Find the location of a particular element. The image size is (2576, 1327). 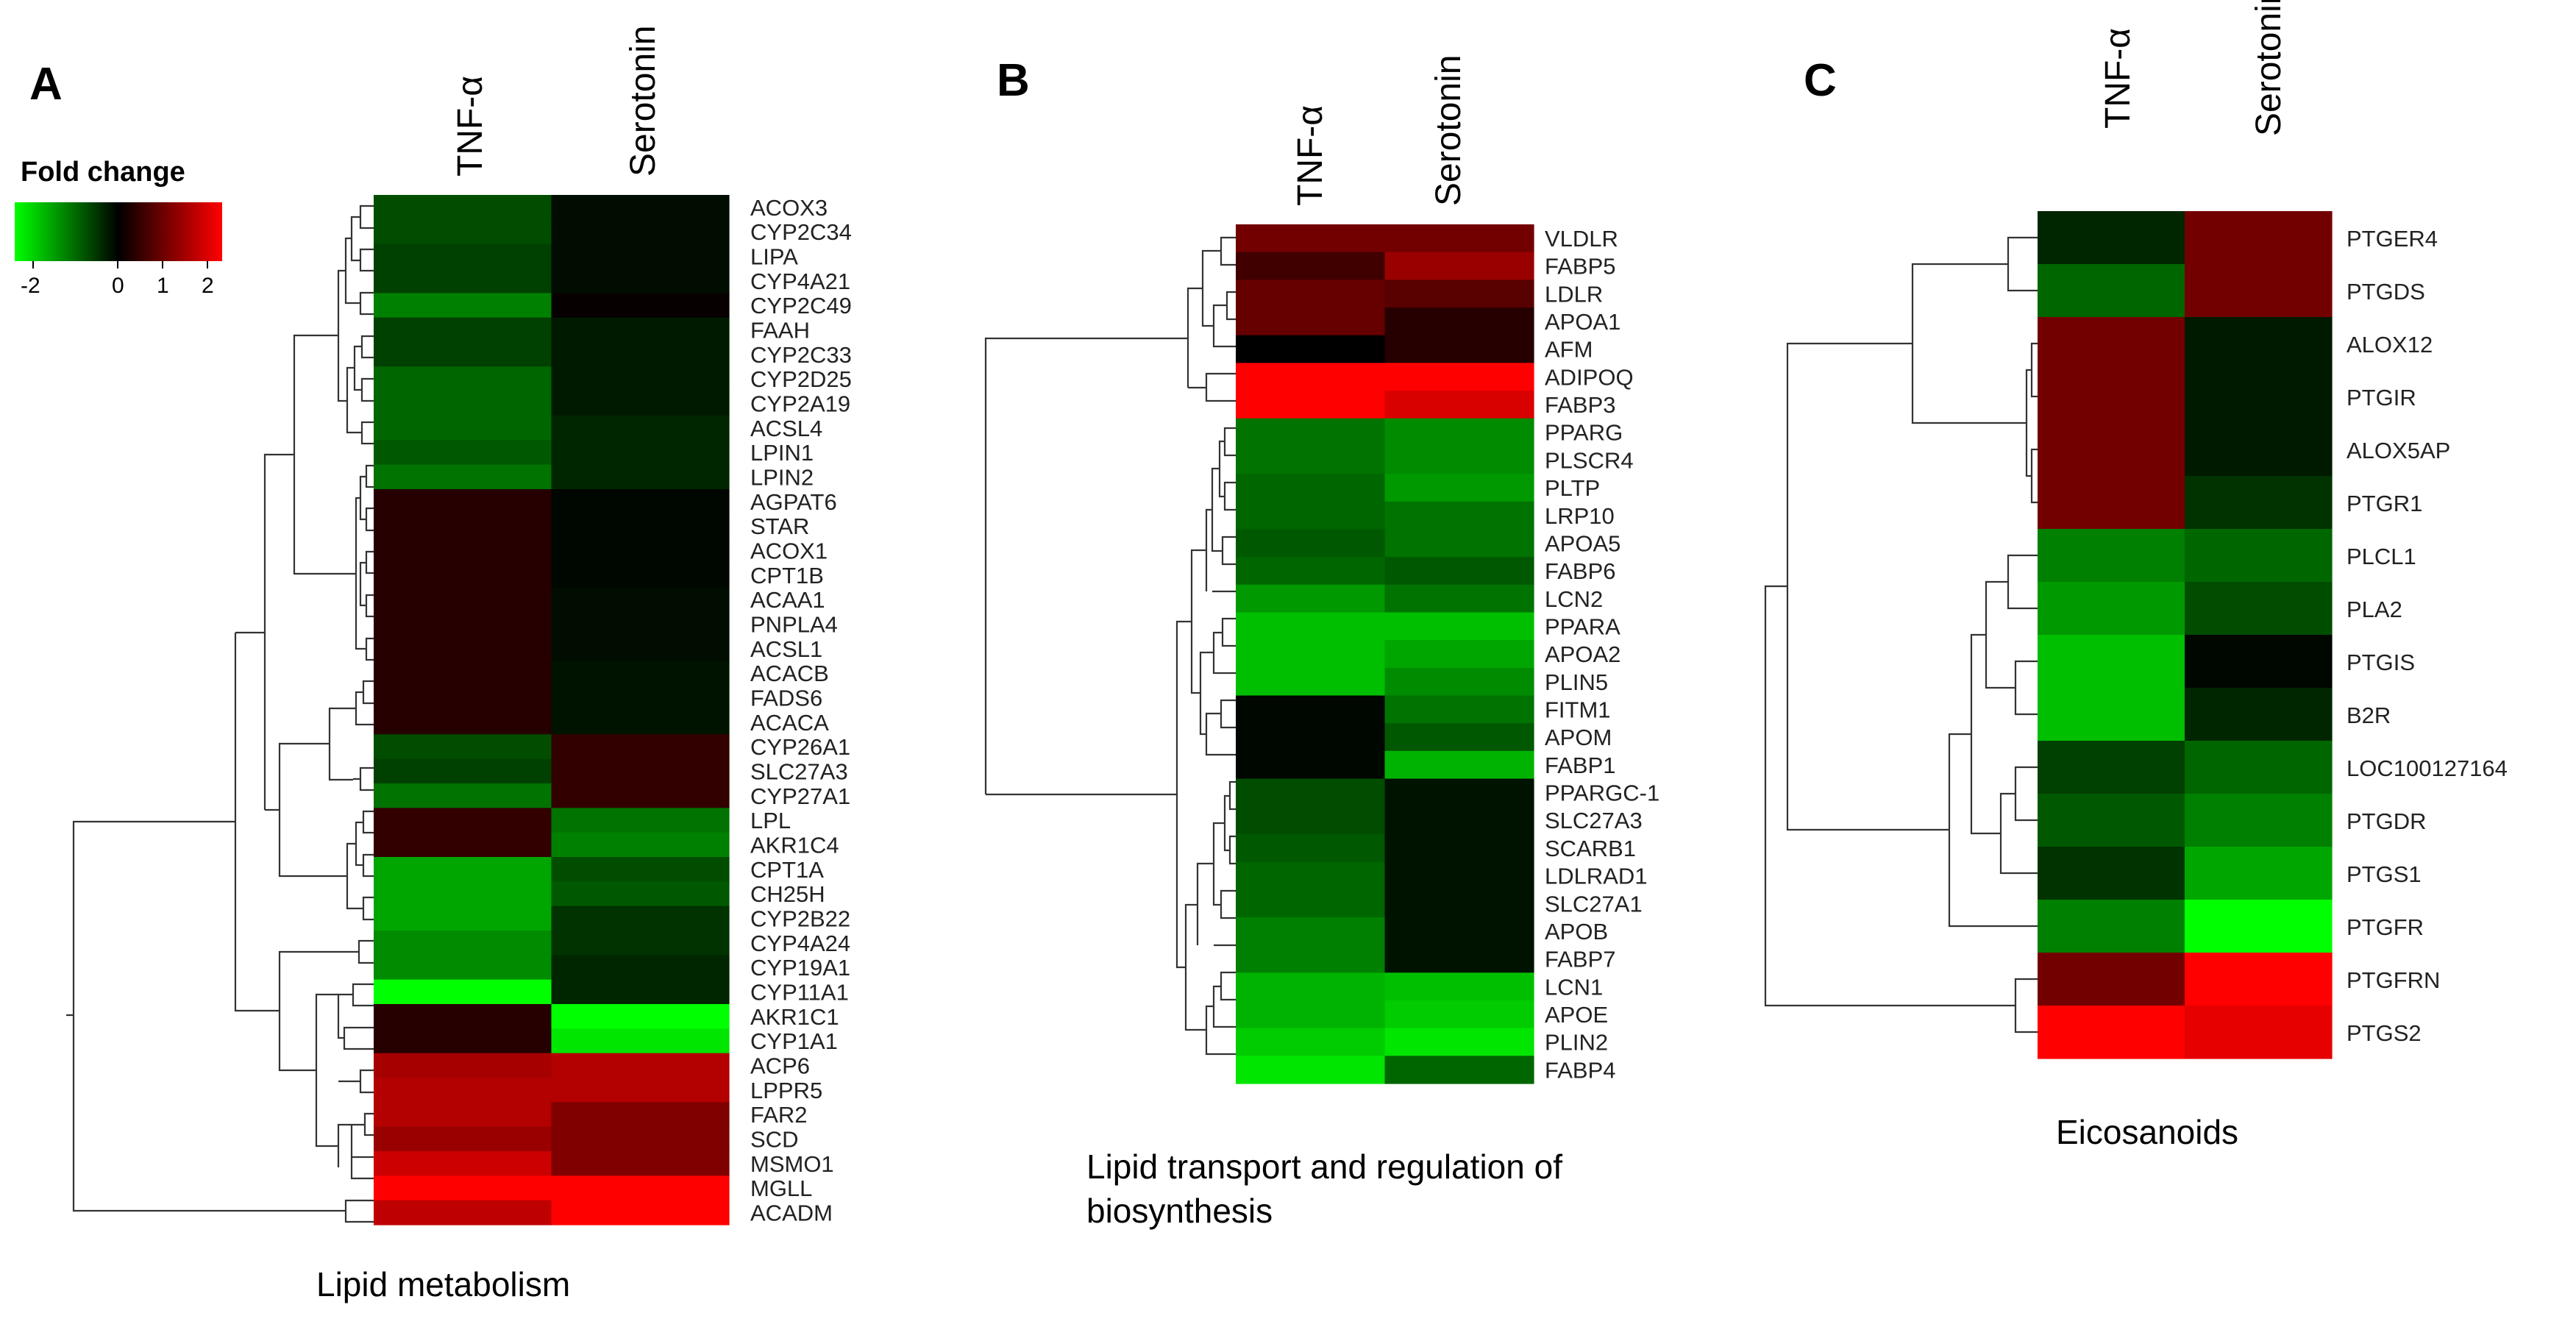

row-label: PPARG is located at coordinates (1584, 433).